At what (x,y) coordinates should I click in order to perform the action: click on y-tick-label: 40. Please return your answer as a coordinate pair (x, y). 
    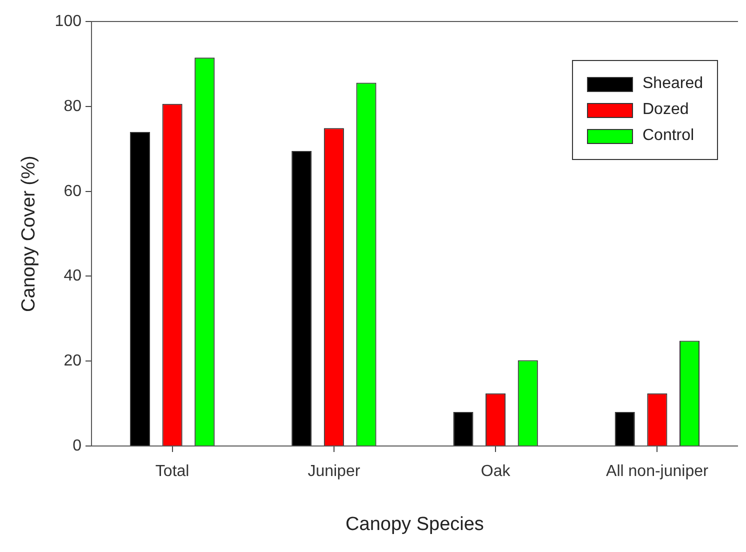
    Looking at the image, I should click on (73, 276).